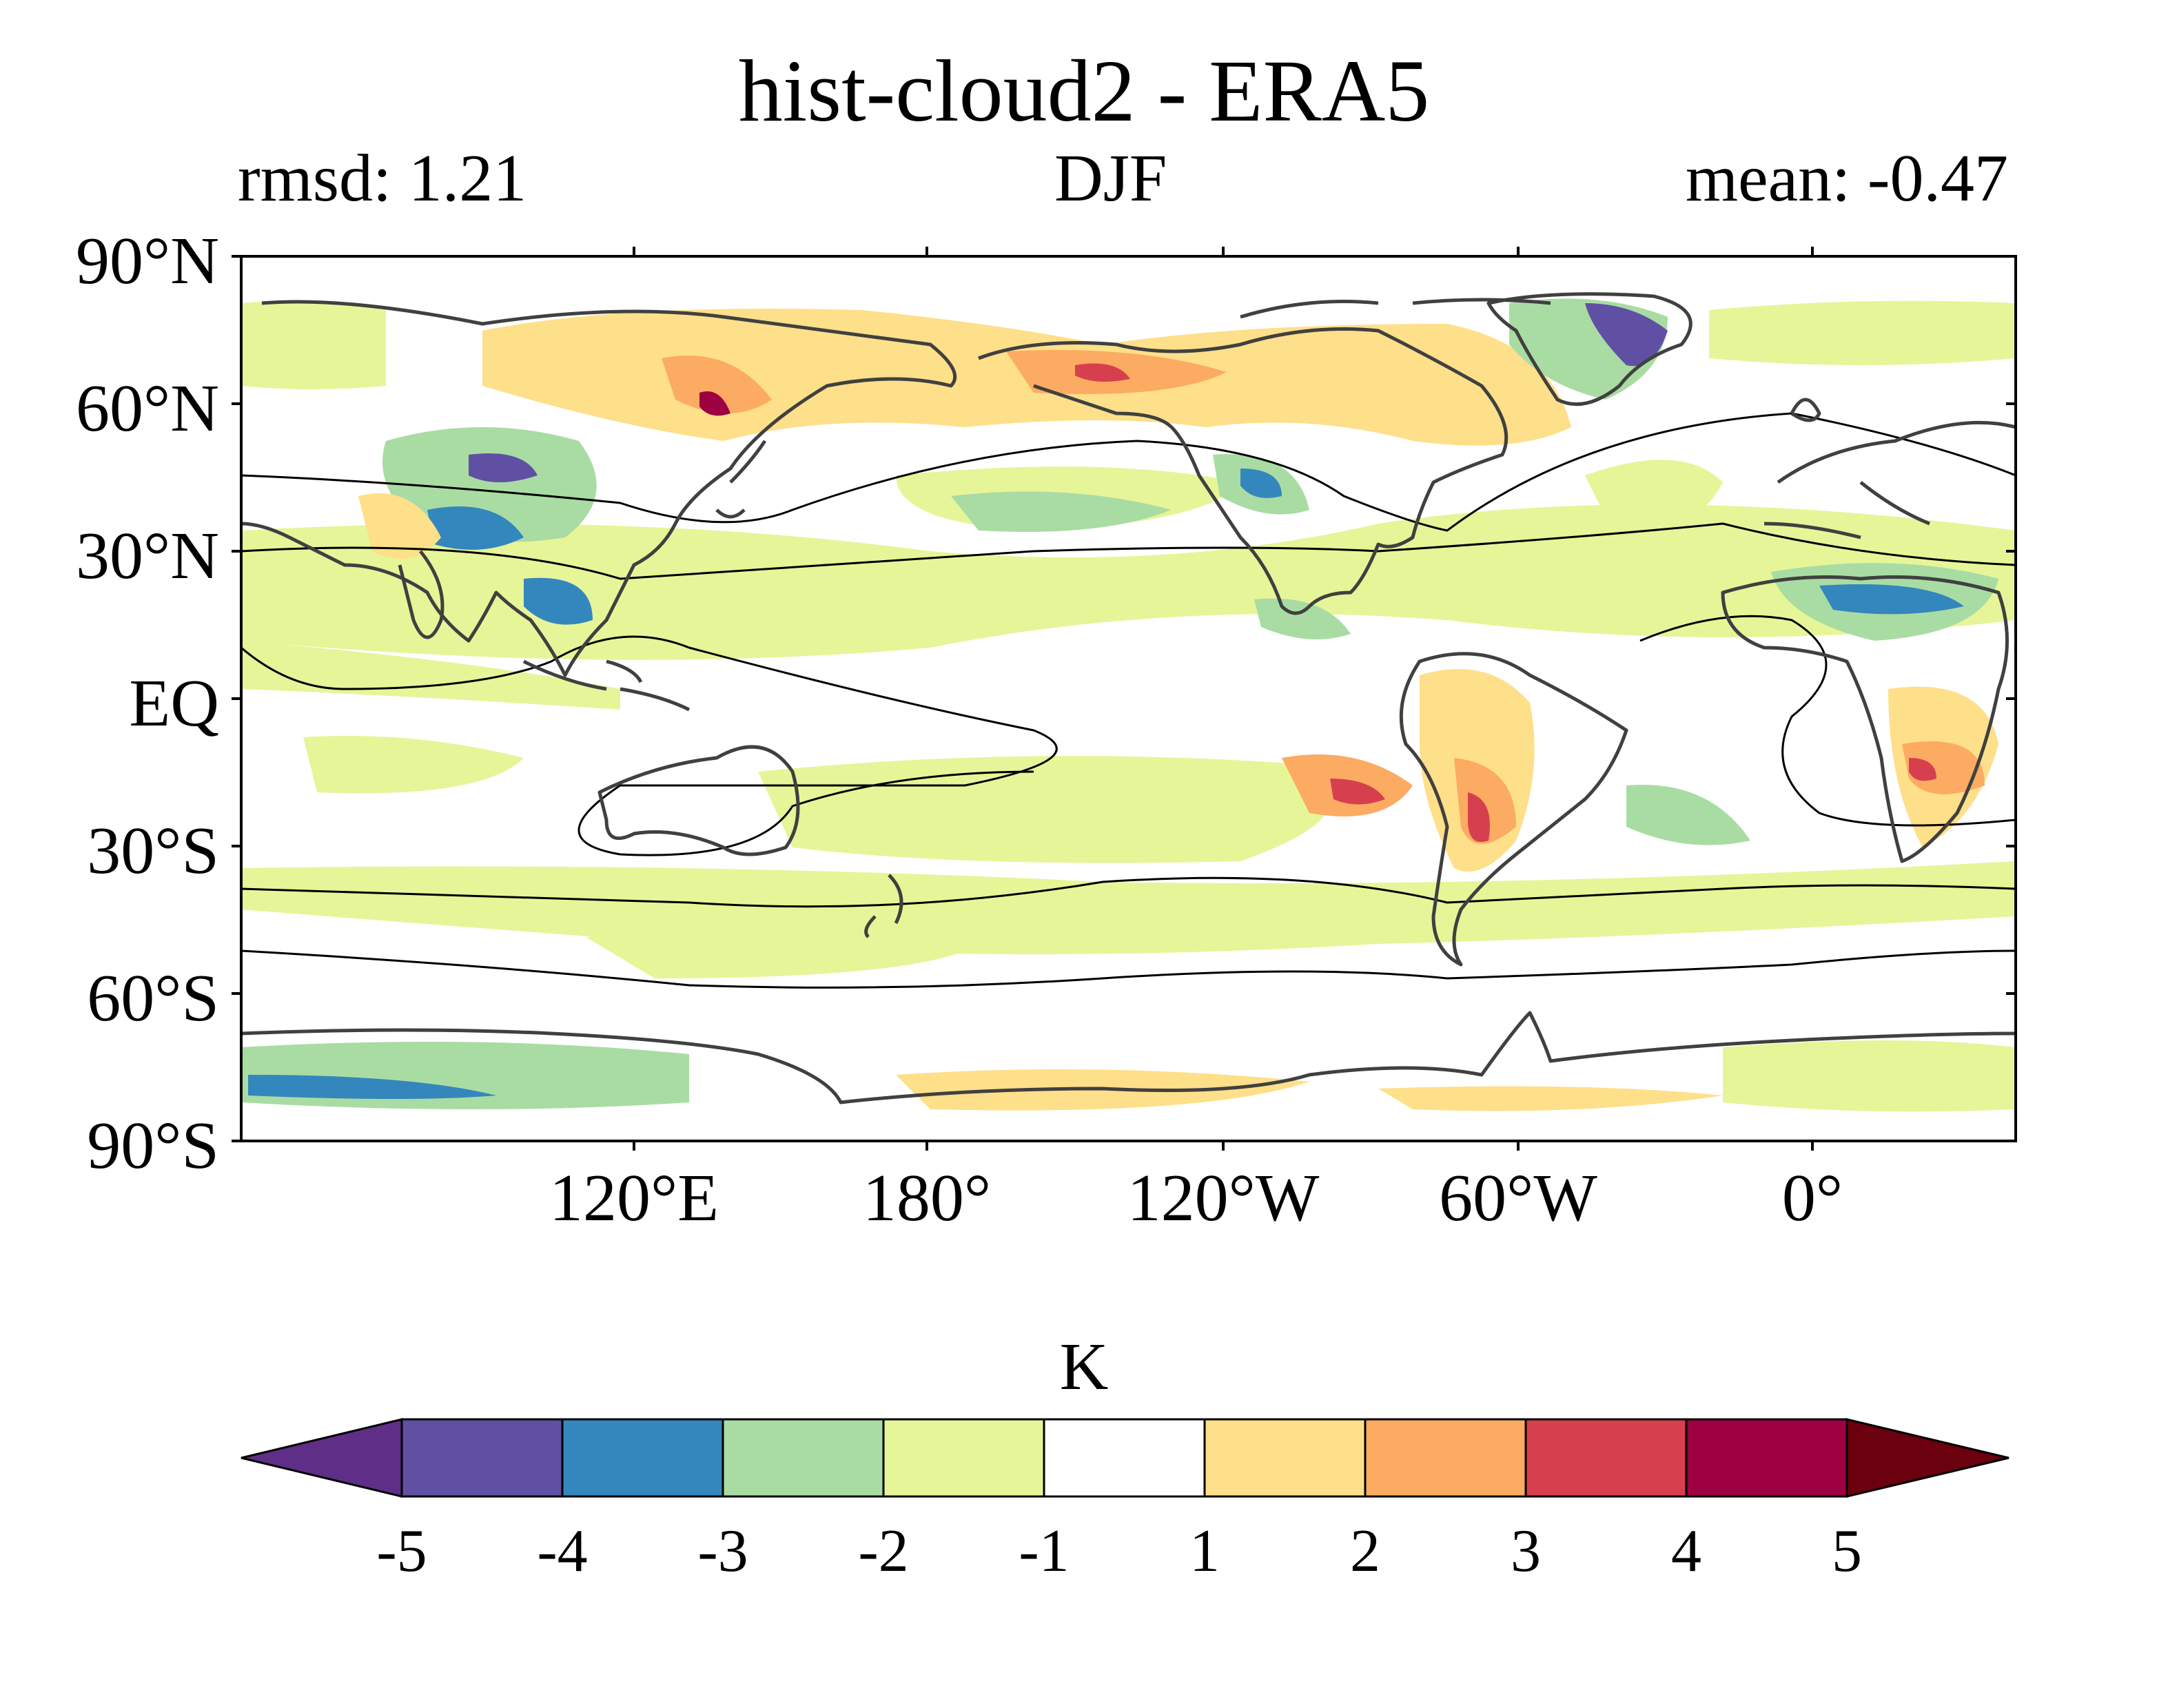 The width and height of the screenshot is (2168, 1708). I want to click on field-north-atlantic-cool, so click(1654, 496).